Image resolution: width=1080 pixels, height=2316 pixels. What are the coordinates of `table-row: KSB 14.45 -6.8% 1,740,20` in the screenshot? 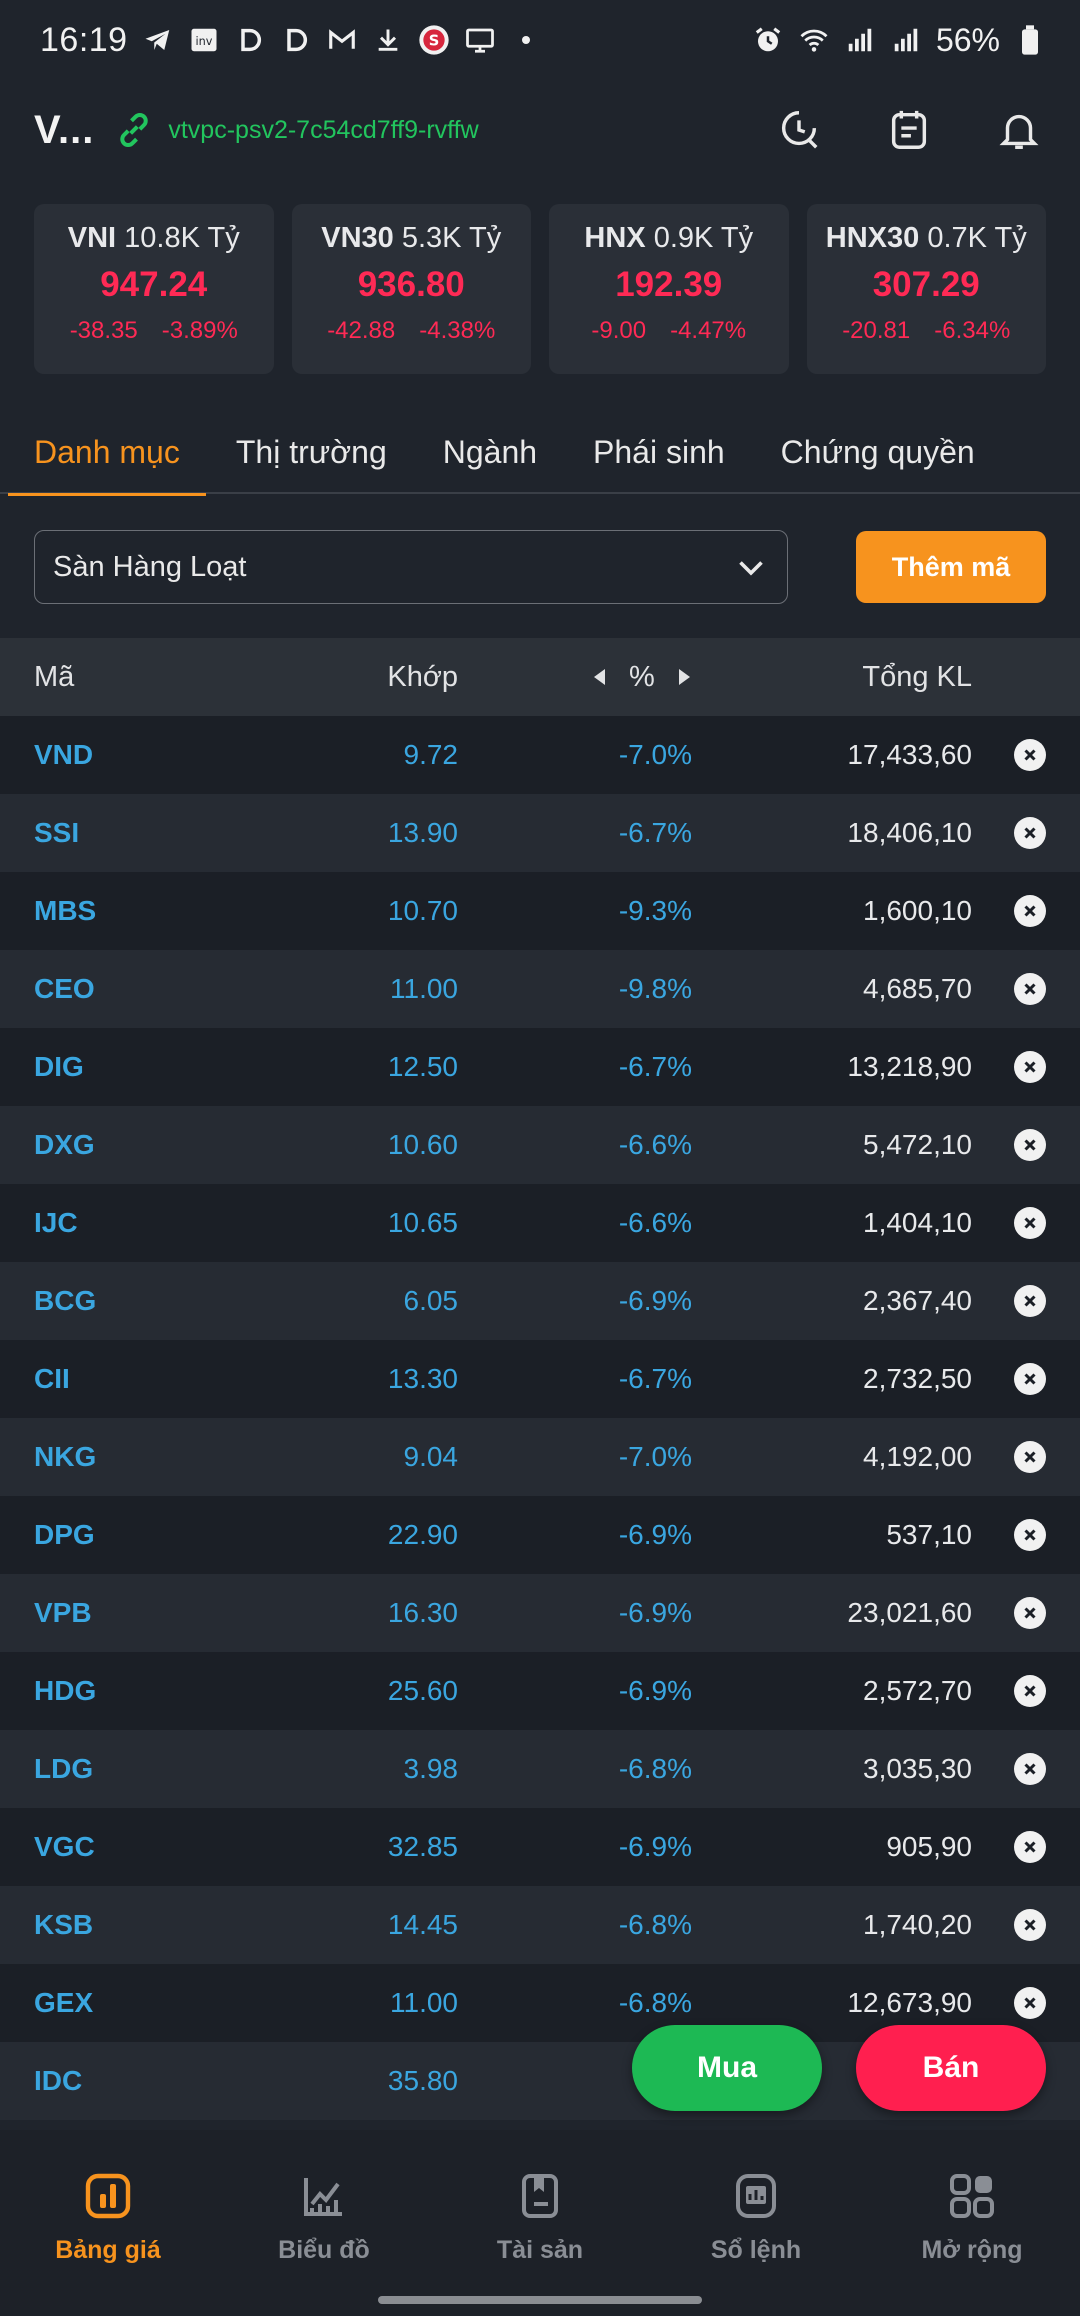 It's located at (540, 1925).